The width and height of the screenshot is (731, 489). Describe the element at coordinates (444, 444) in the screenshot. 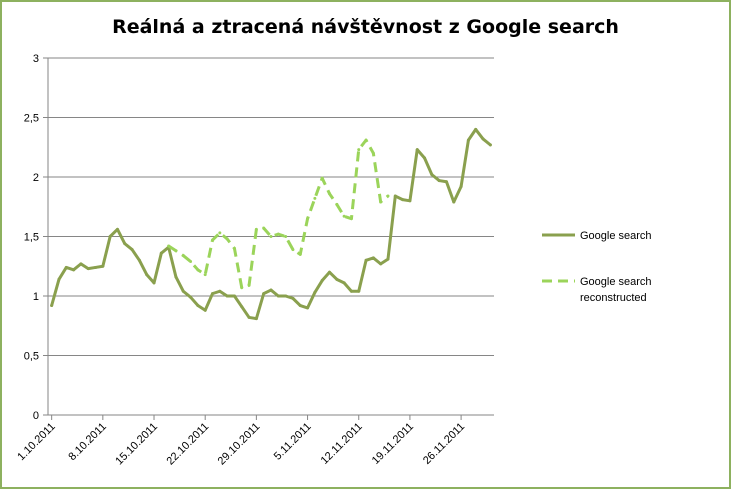

I see `x-tick-label: 26.11.2011` at that location.